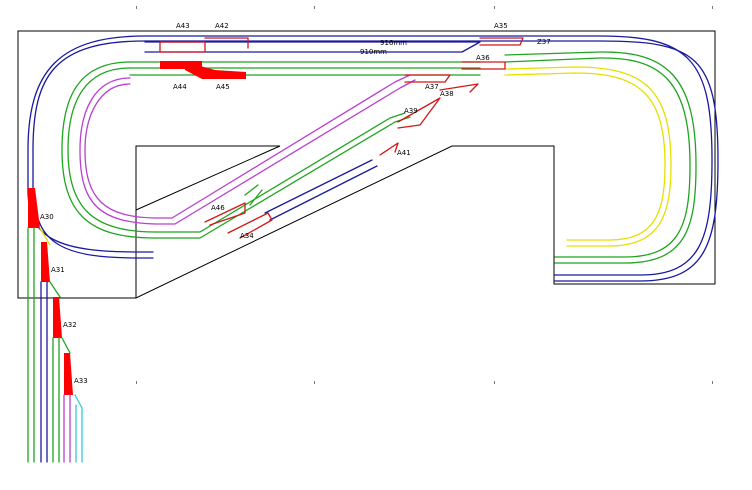 The width and height of the screenshot is (752, 490). What do you see at coordinates (501, 26) in the screenshot?
I see `label-A35: A35` at bounding box center [501, 26].